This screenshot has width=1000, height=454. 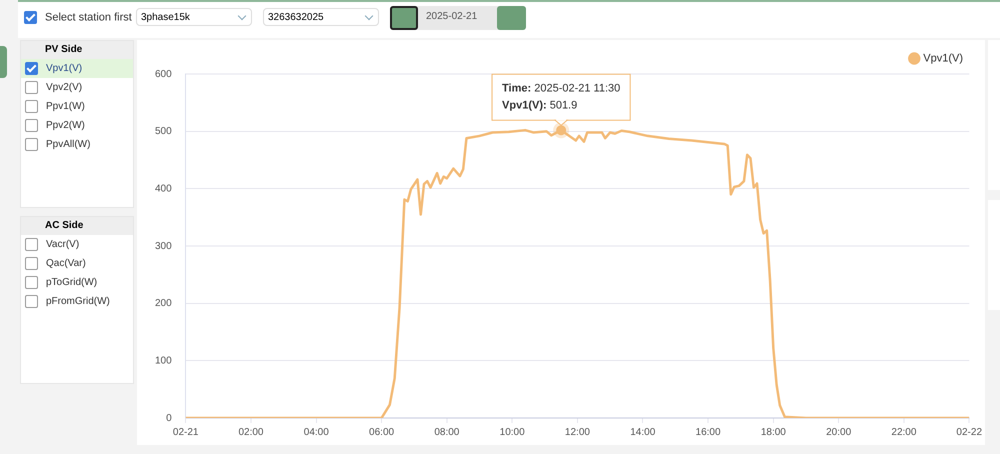 What do you see at coordinates (163, 246) in the screenshot?
I see `y-tick-label: 300` at bounding box center [163, 246].